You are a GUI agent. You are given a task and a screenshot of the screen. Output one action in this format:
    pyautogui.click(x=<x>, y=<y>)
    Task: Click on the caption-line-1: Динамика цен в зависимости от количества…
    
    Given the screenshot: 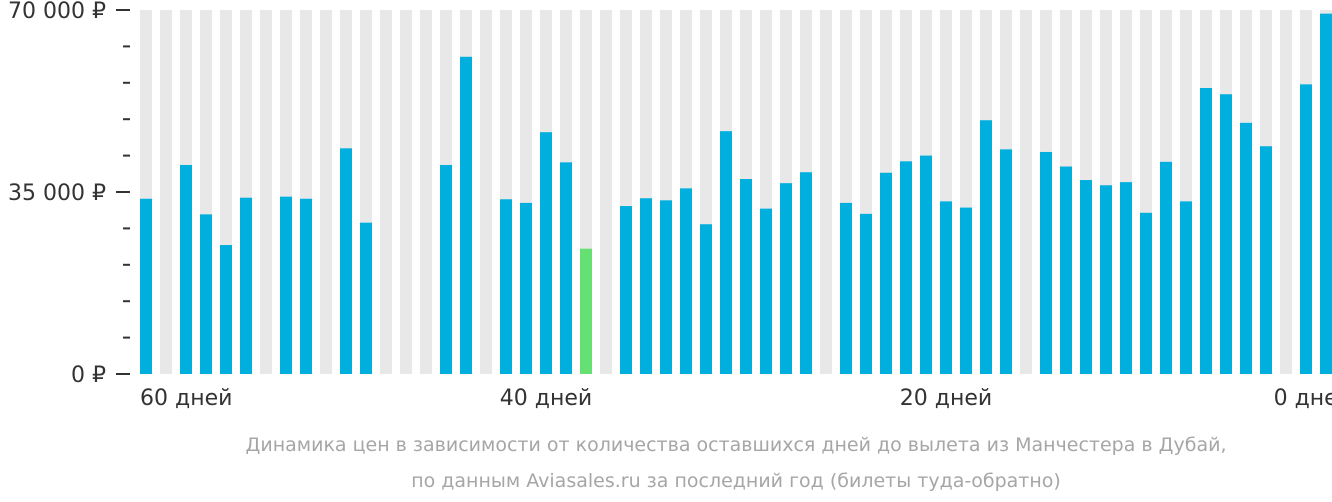 What is the action you would take?
    pyautogui.click(x=736, y=445)
    